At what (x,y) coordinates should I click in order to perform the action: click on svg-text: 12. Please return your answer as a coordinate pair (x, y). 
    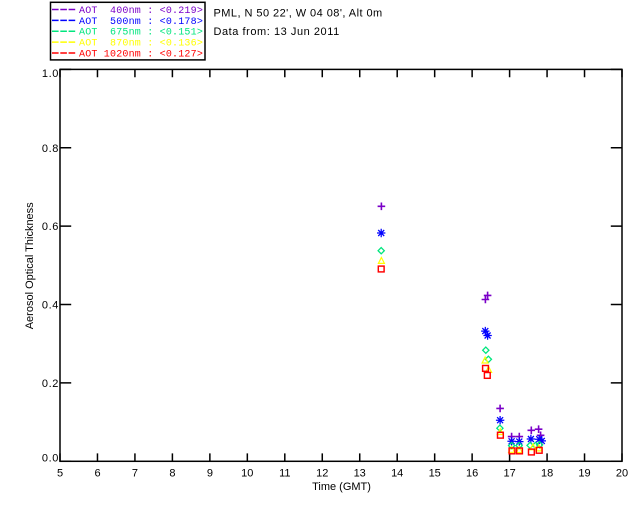
    Looking at the image, I should click on (322, 474).